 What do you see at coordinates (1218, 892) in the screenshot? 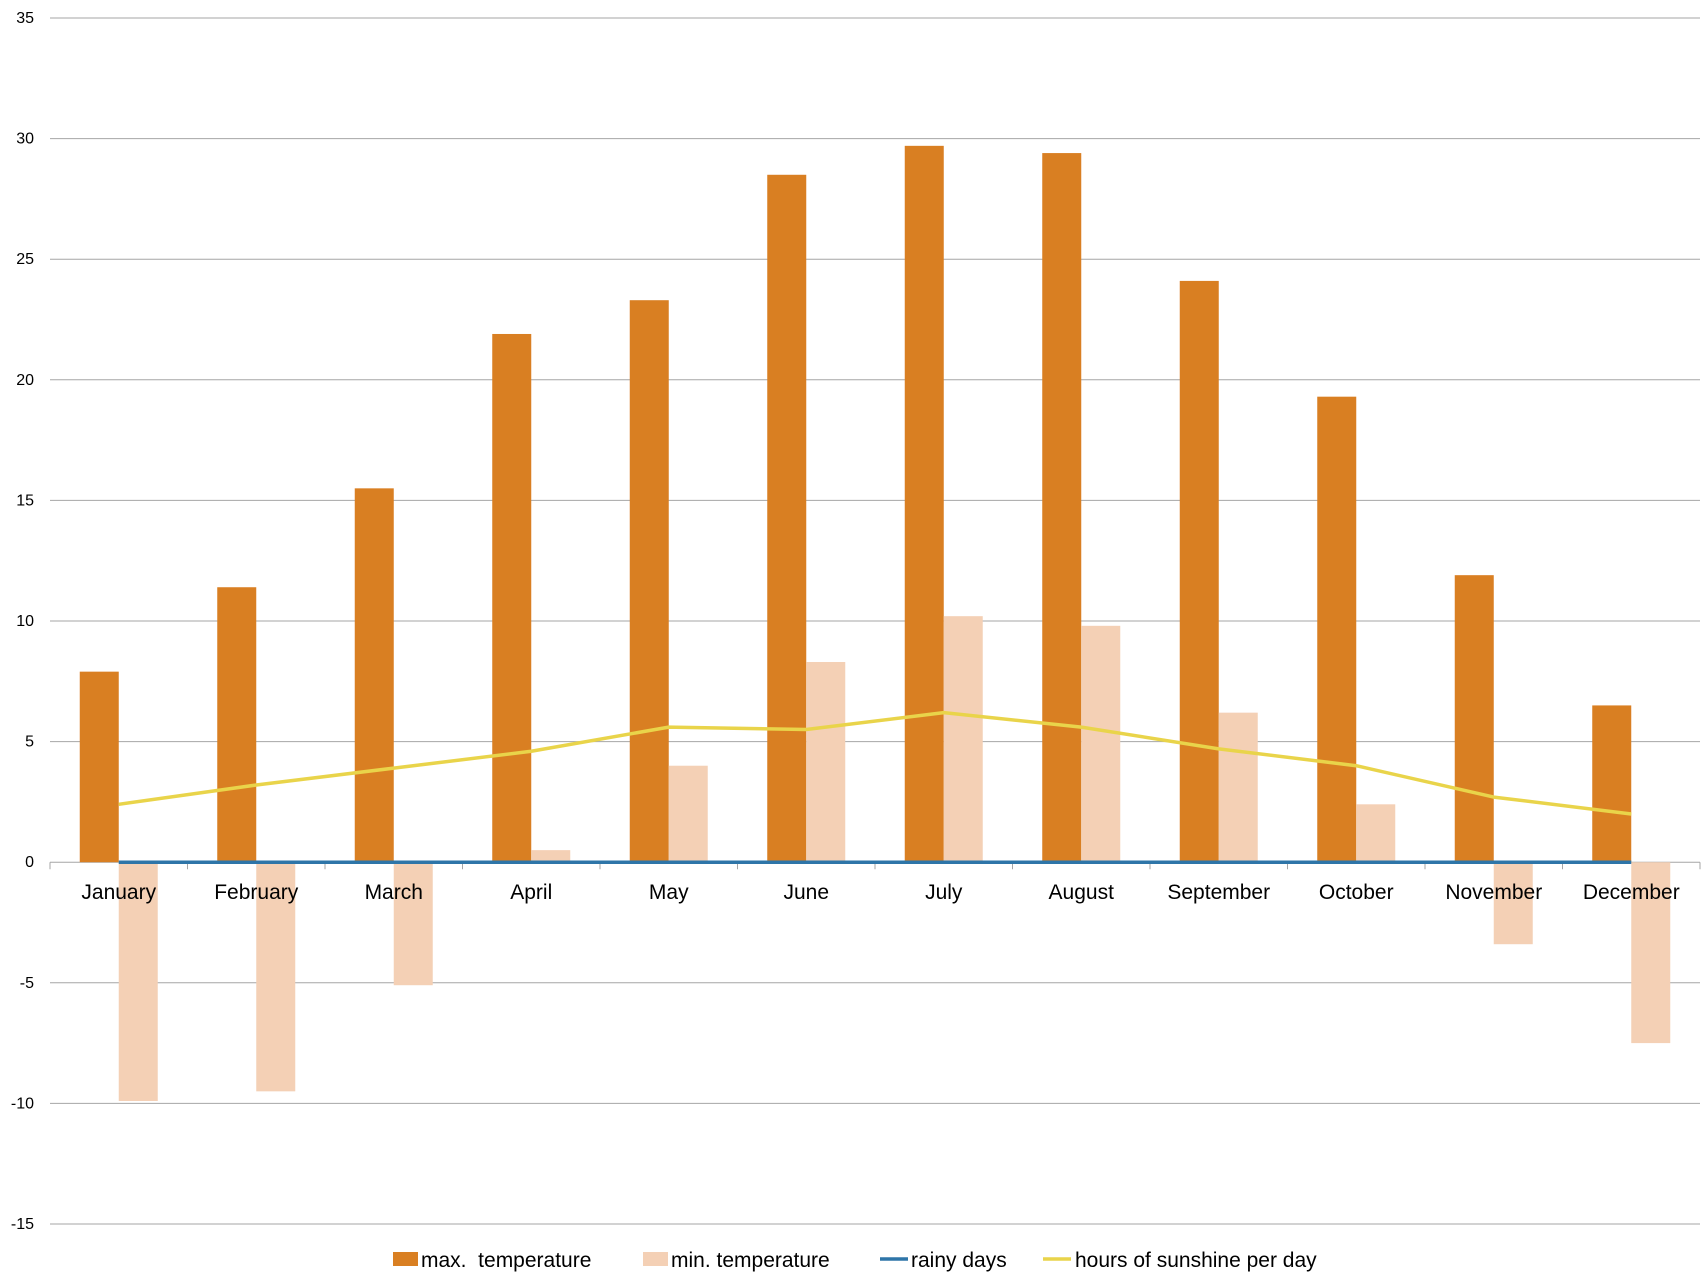
I see `category-label: September` at bounding box center [1218, 892].